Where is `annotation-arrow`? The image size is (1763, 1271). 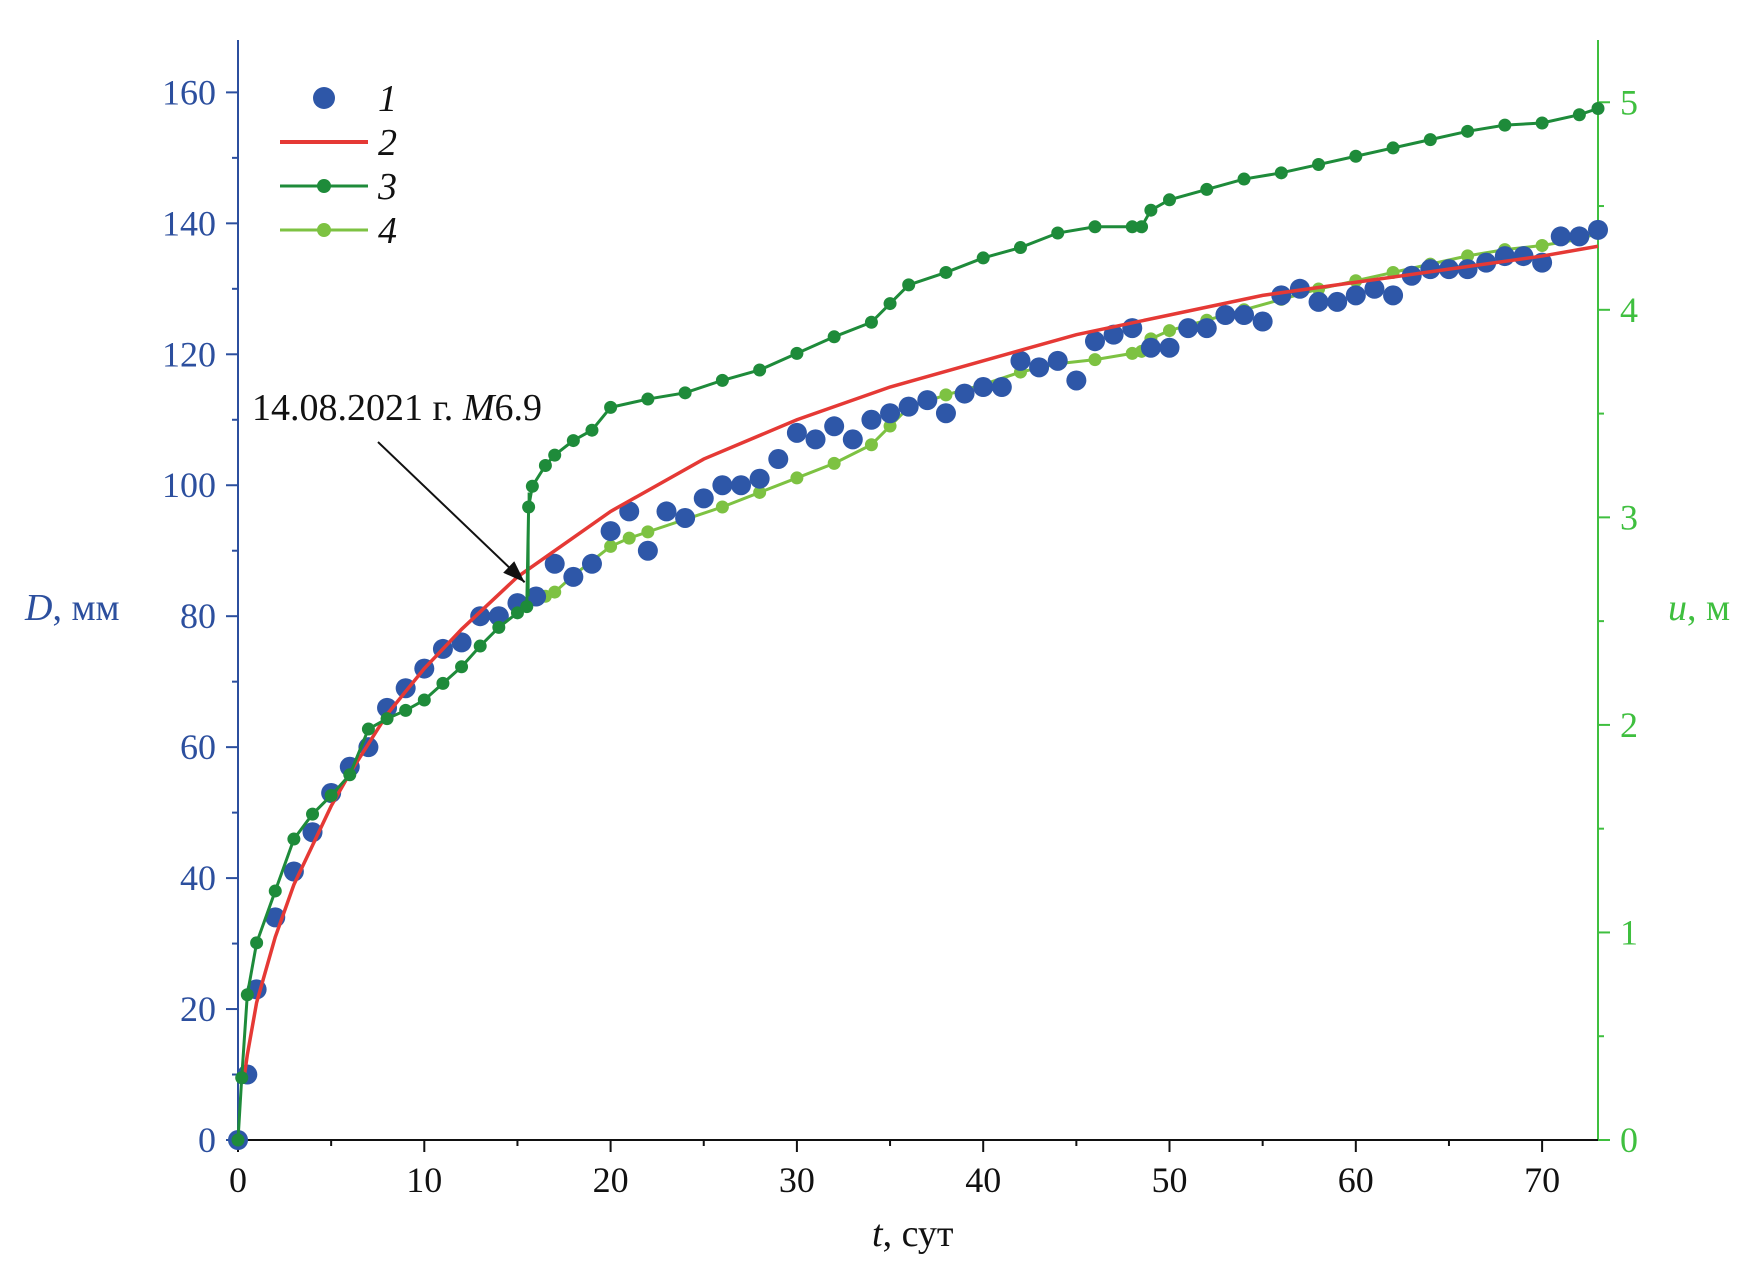
annotation-arrow is located at coordinates (451, 512).